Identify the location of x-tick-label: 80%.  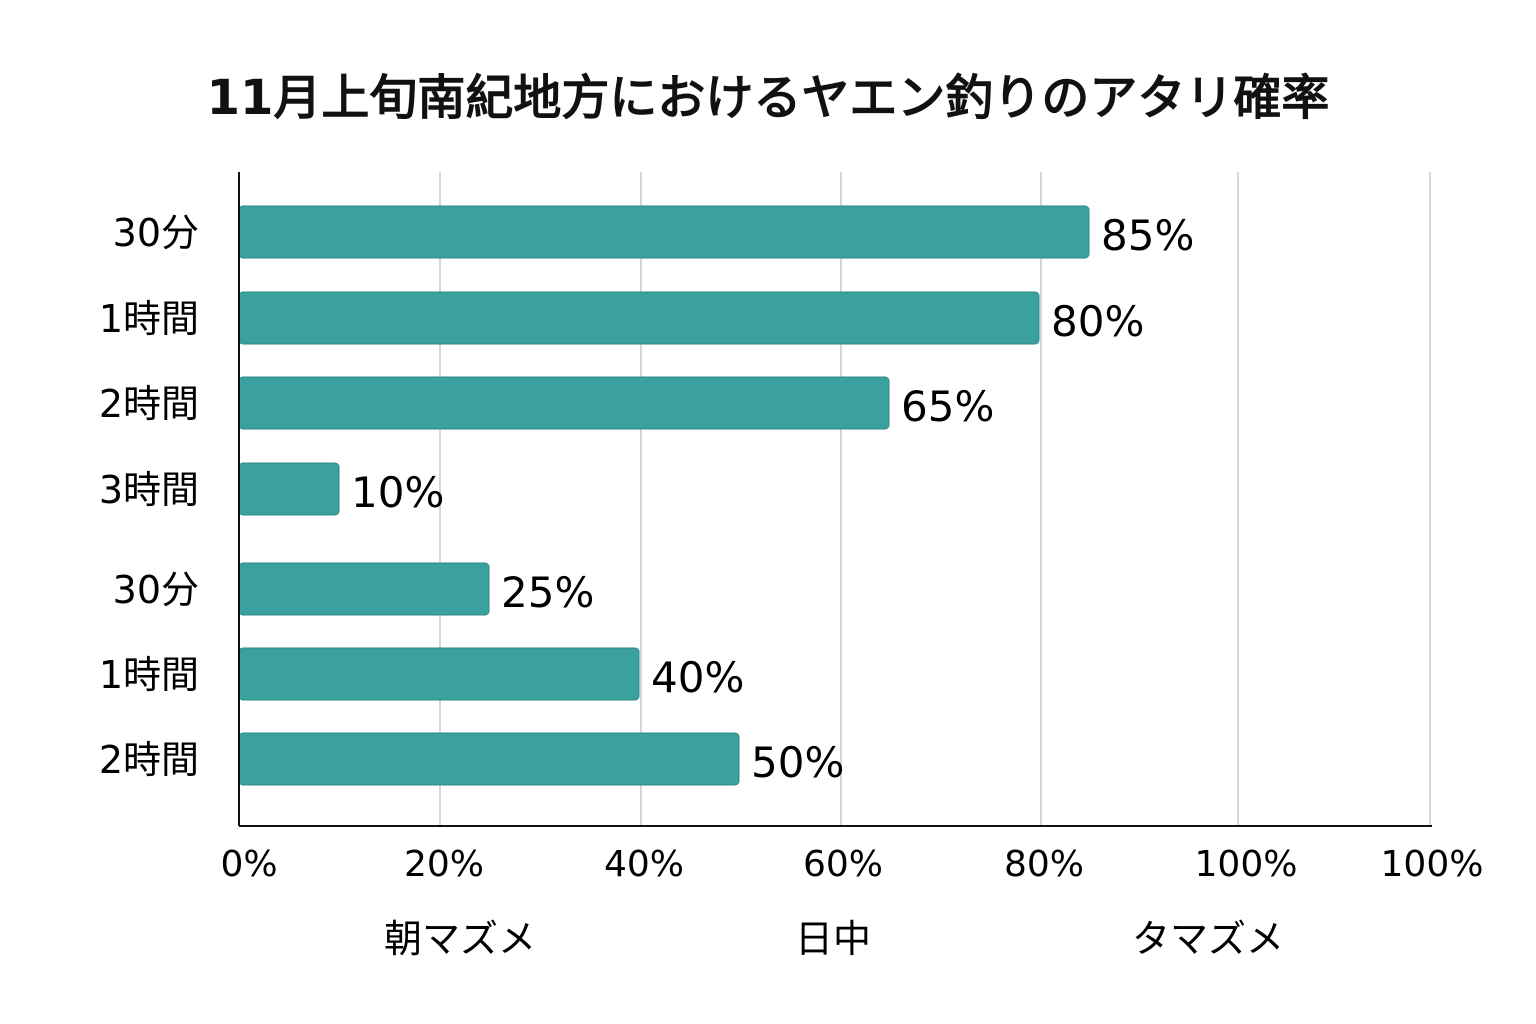
(1044, 864).